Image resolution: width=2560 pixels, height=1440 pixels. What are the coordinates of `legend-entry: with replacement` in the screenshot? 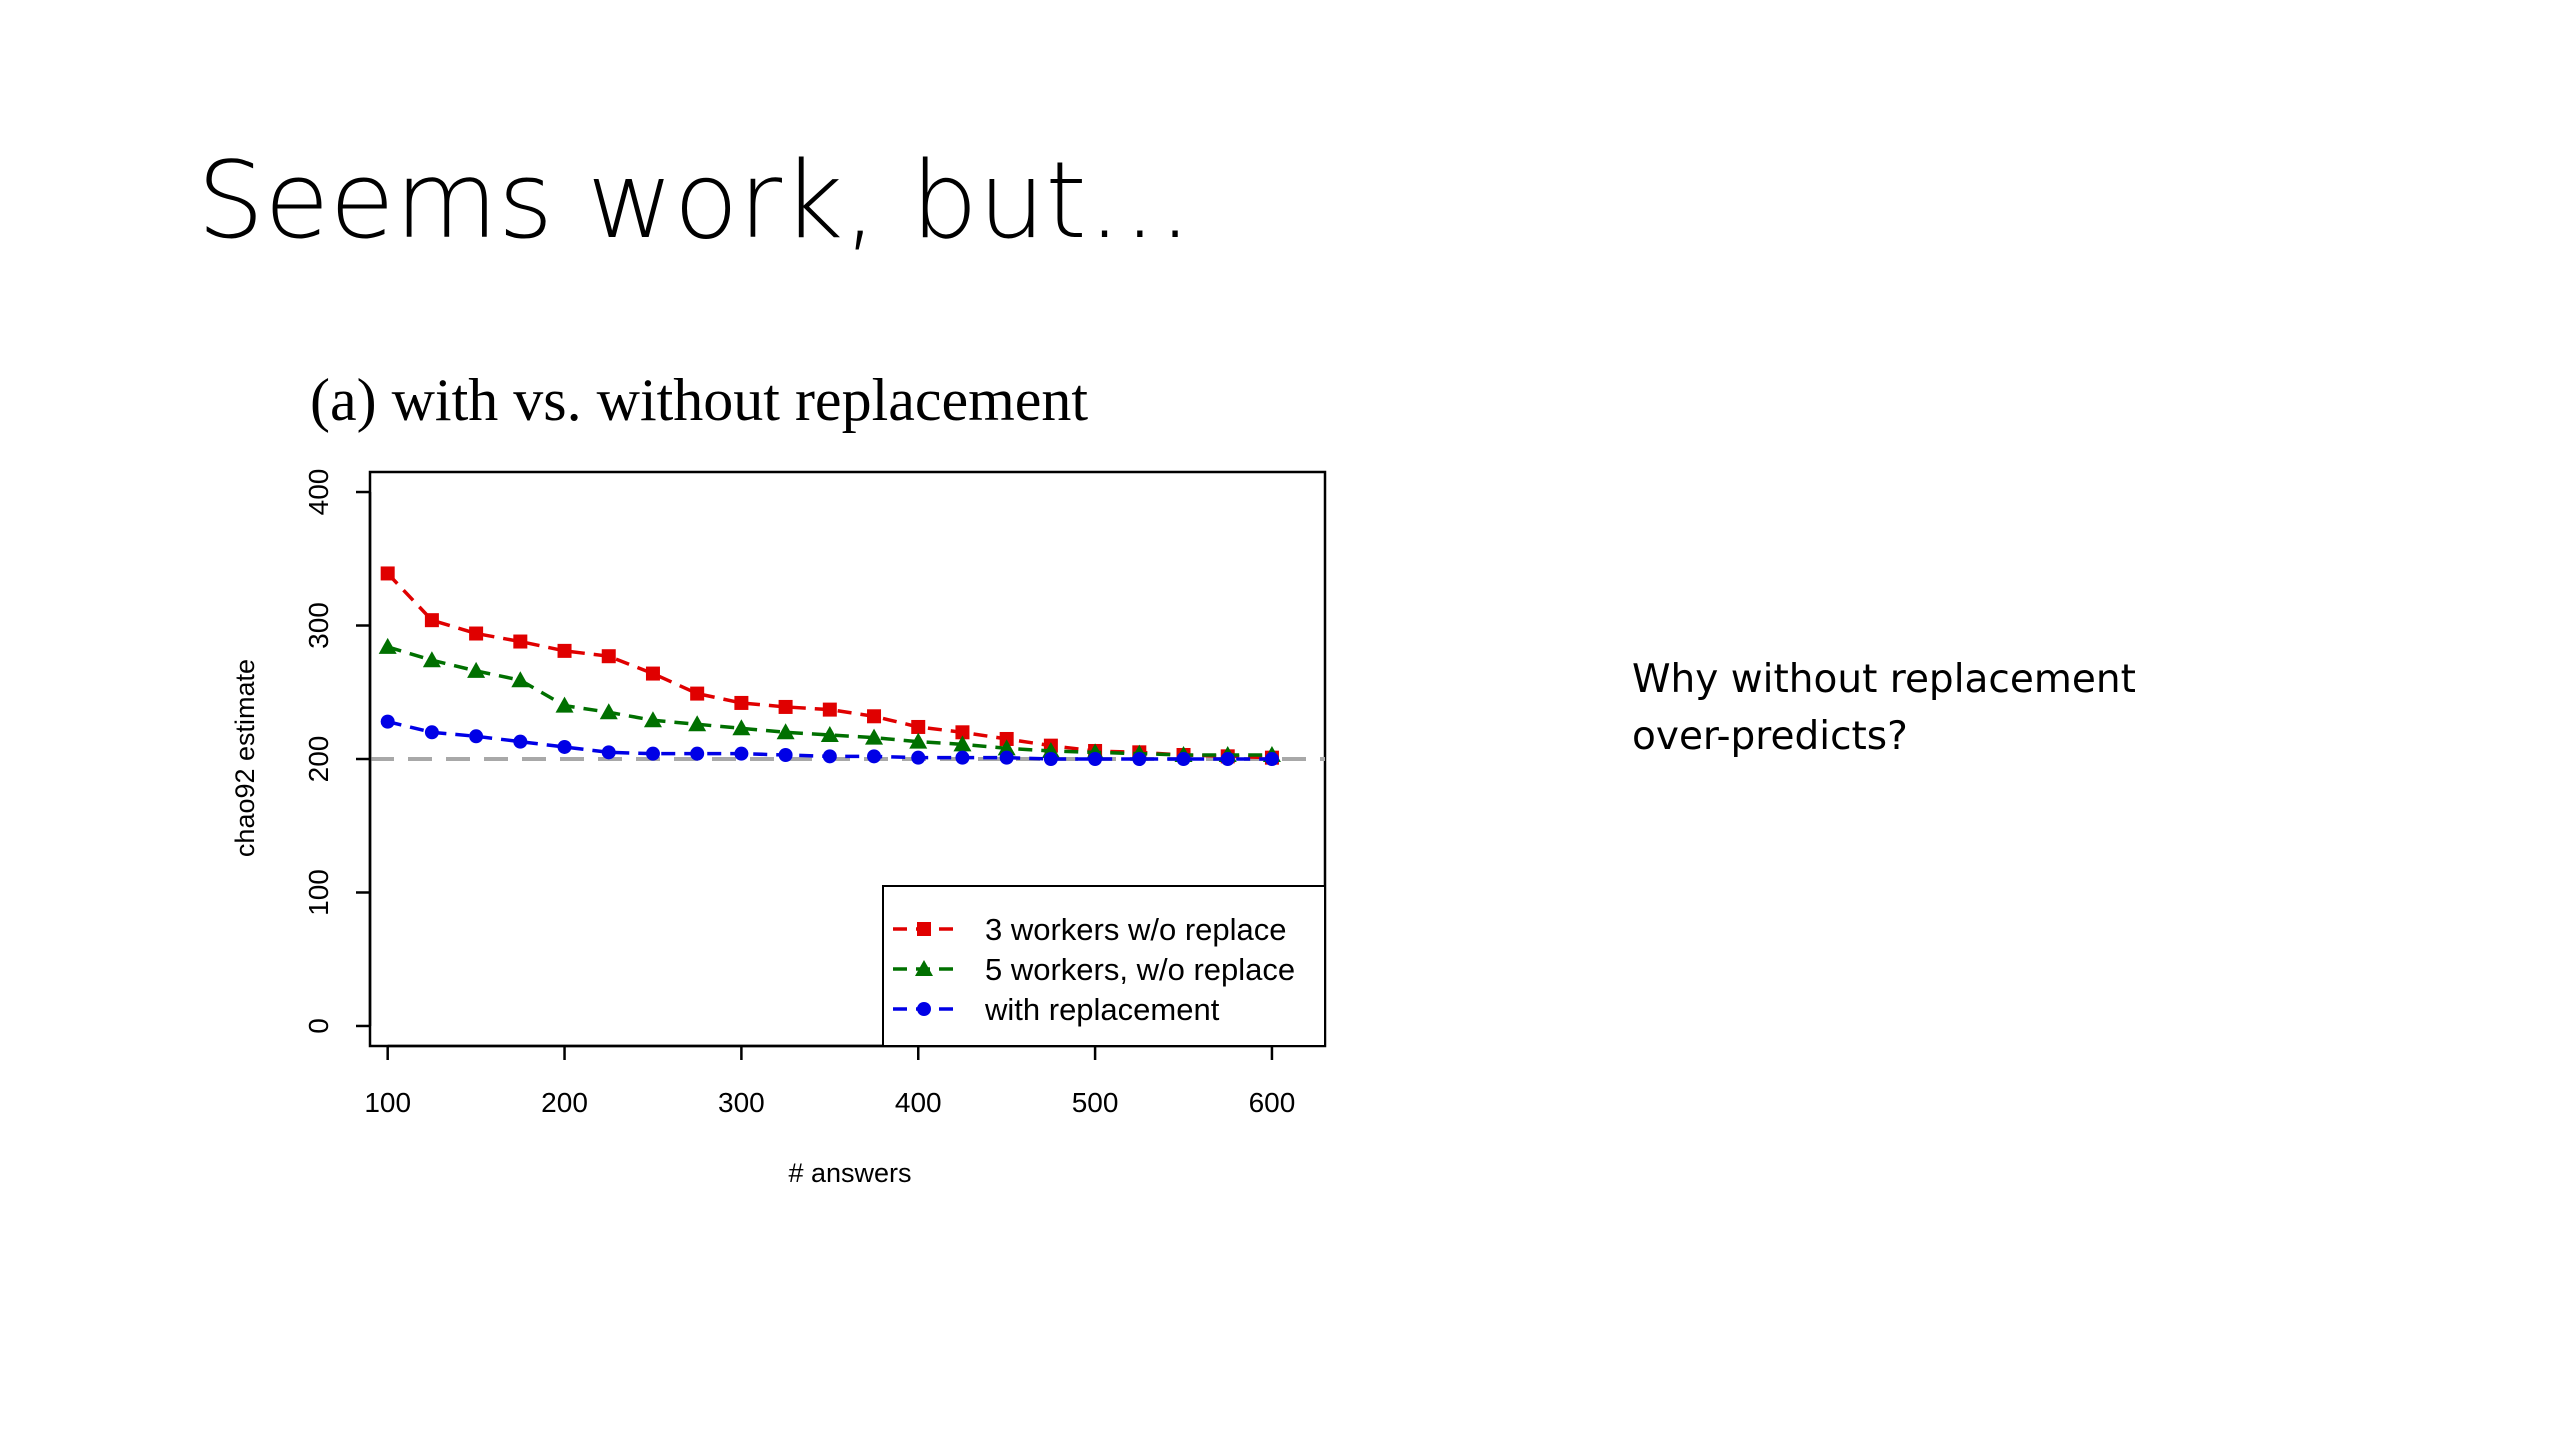 It's located at (1056, 1009).